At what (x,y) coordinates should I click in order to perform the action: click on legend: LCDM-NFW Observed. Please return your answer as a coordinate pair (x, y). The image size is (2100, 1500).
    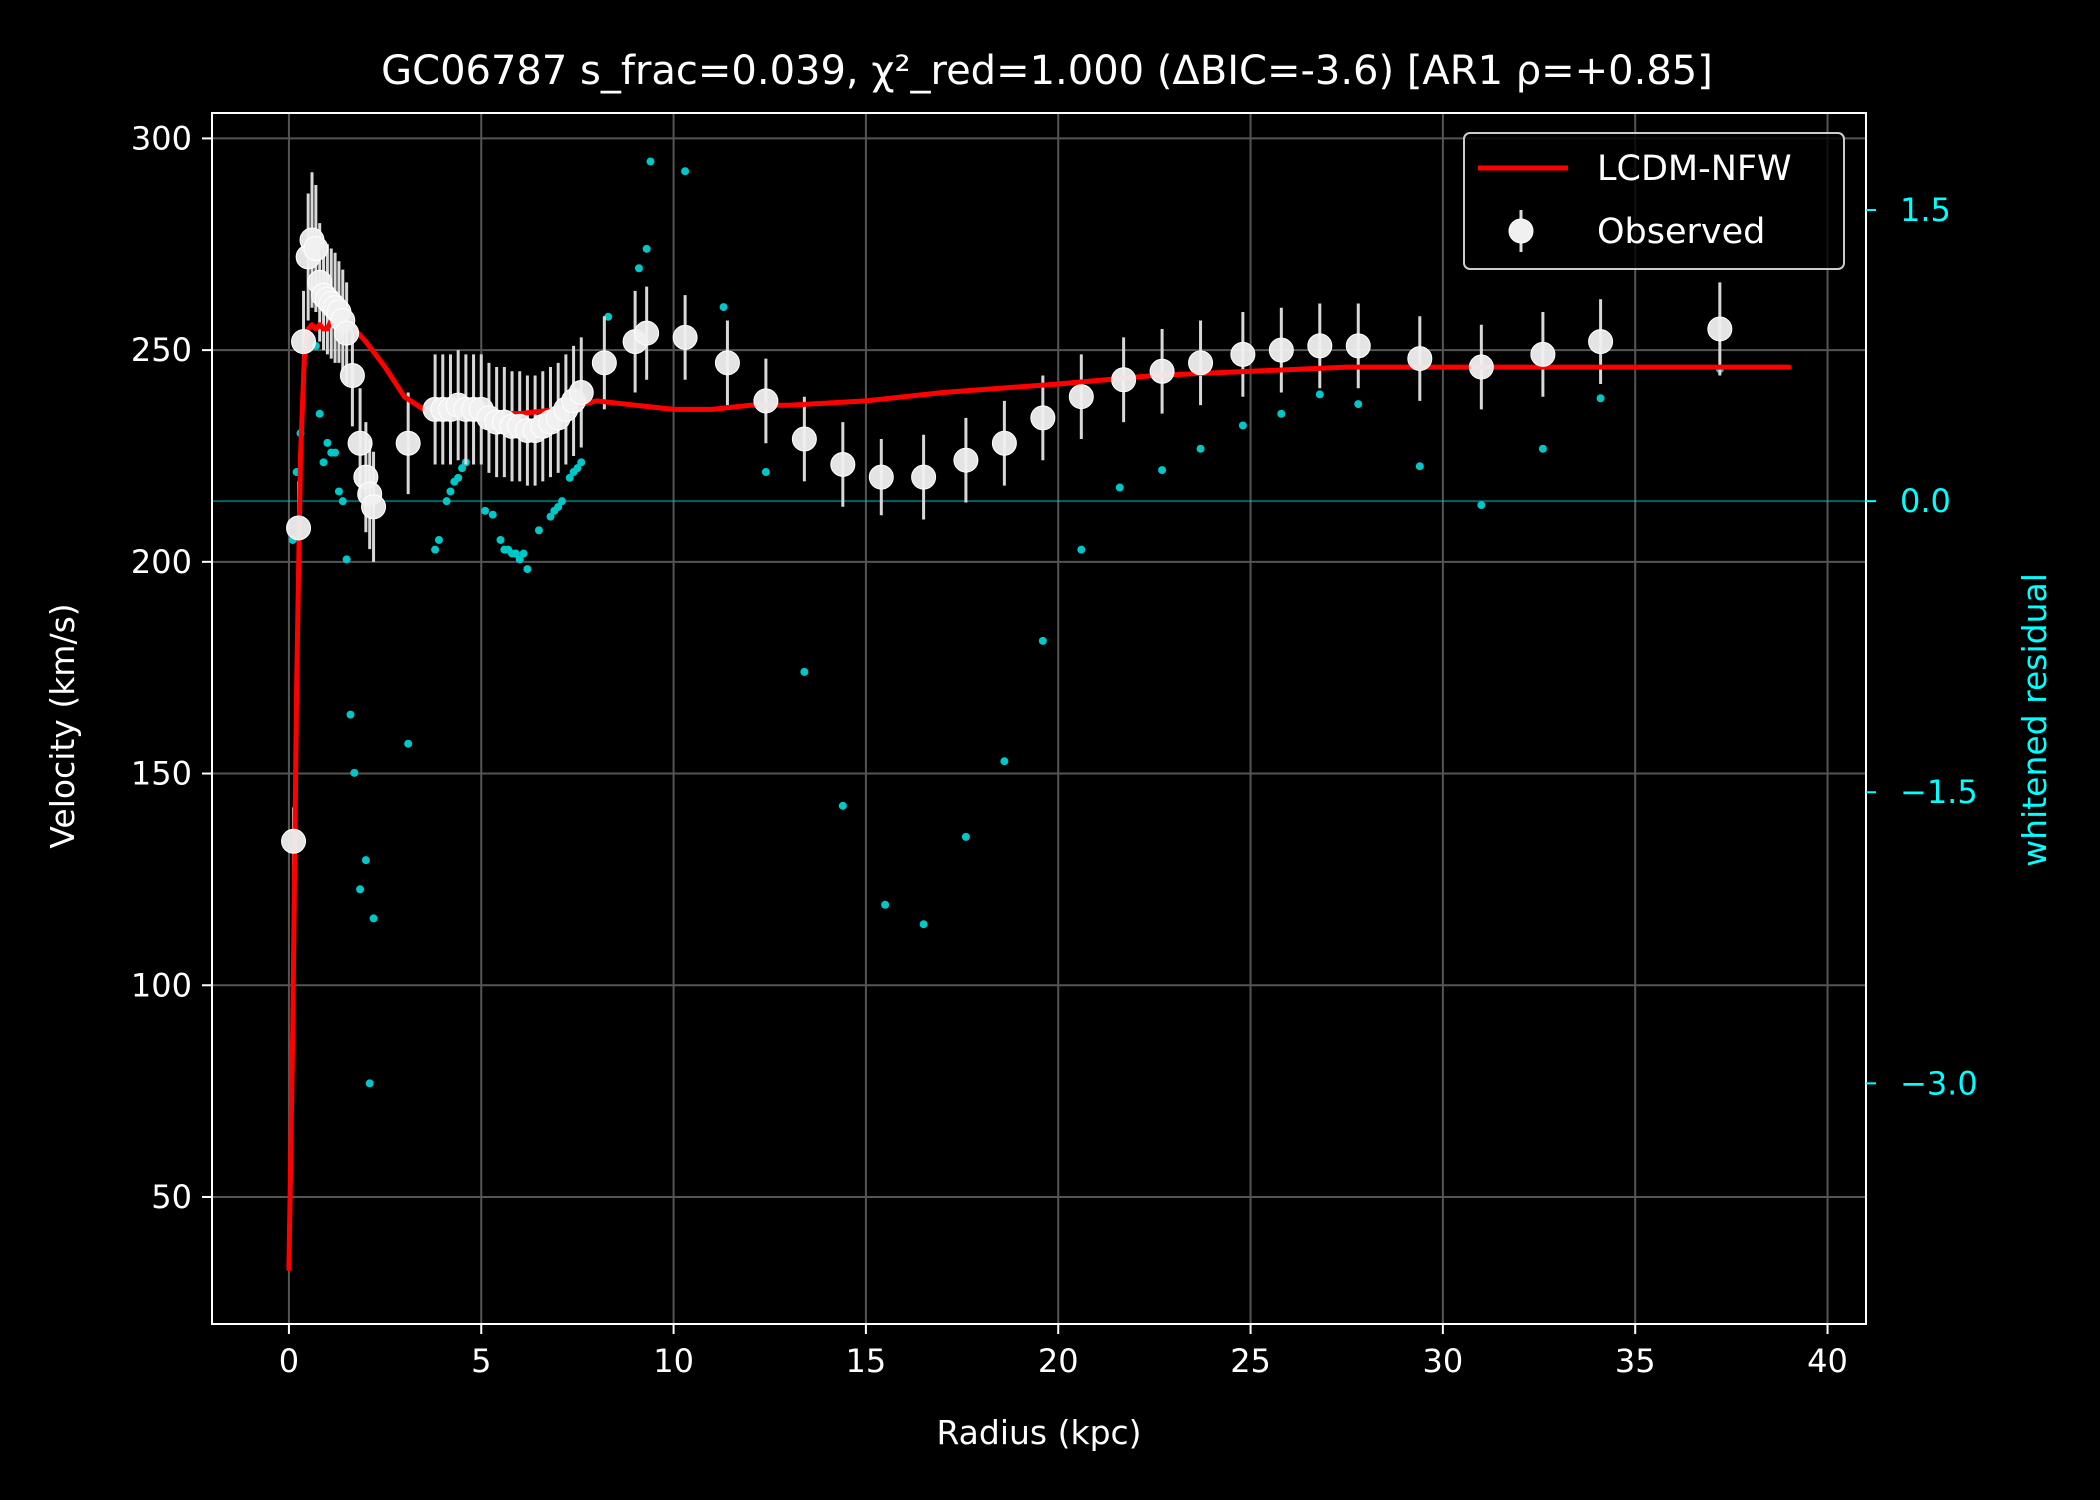
    Looking at the image, I should click on (1654, 201).